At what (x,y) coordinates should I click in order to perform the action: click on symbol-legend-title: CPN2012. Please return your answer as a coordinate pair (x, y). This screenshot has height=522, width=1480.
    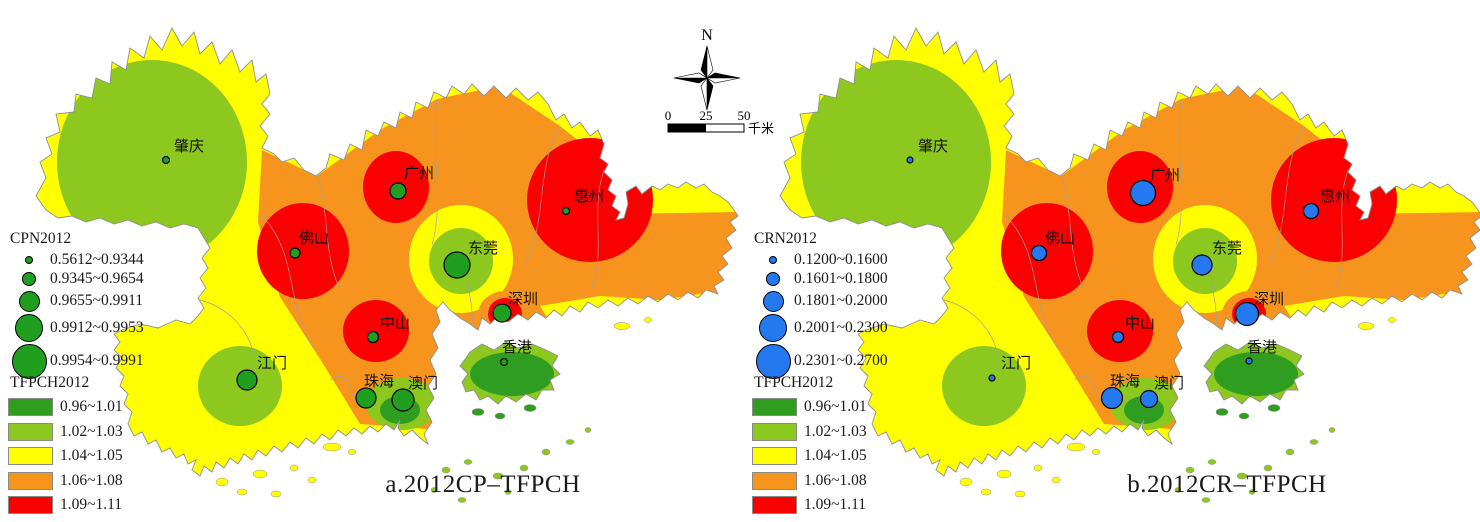
    Looking at the image, I should click on (41, 238).